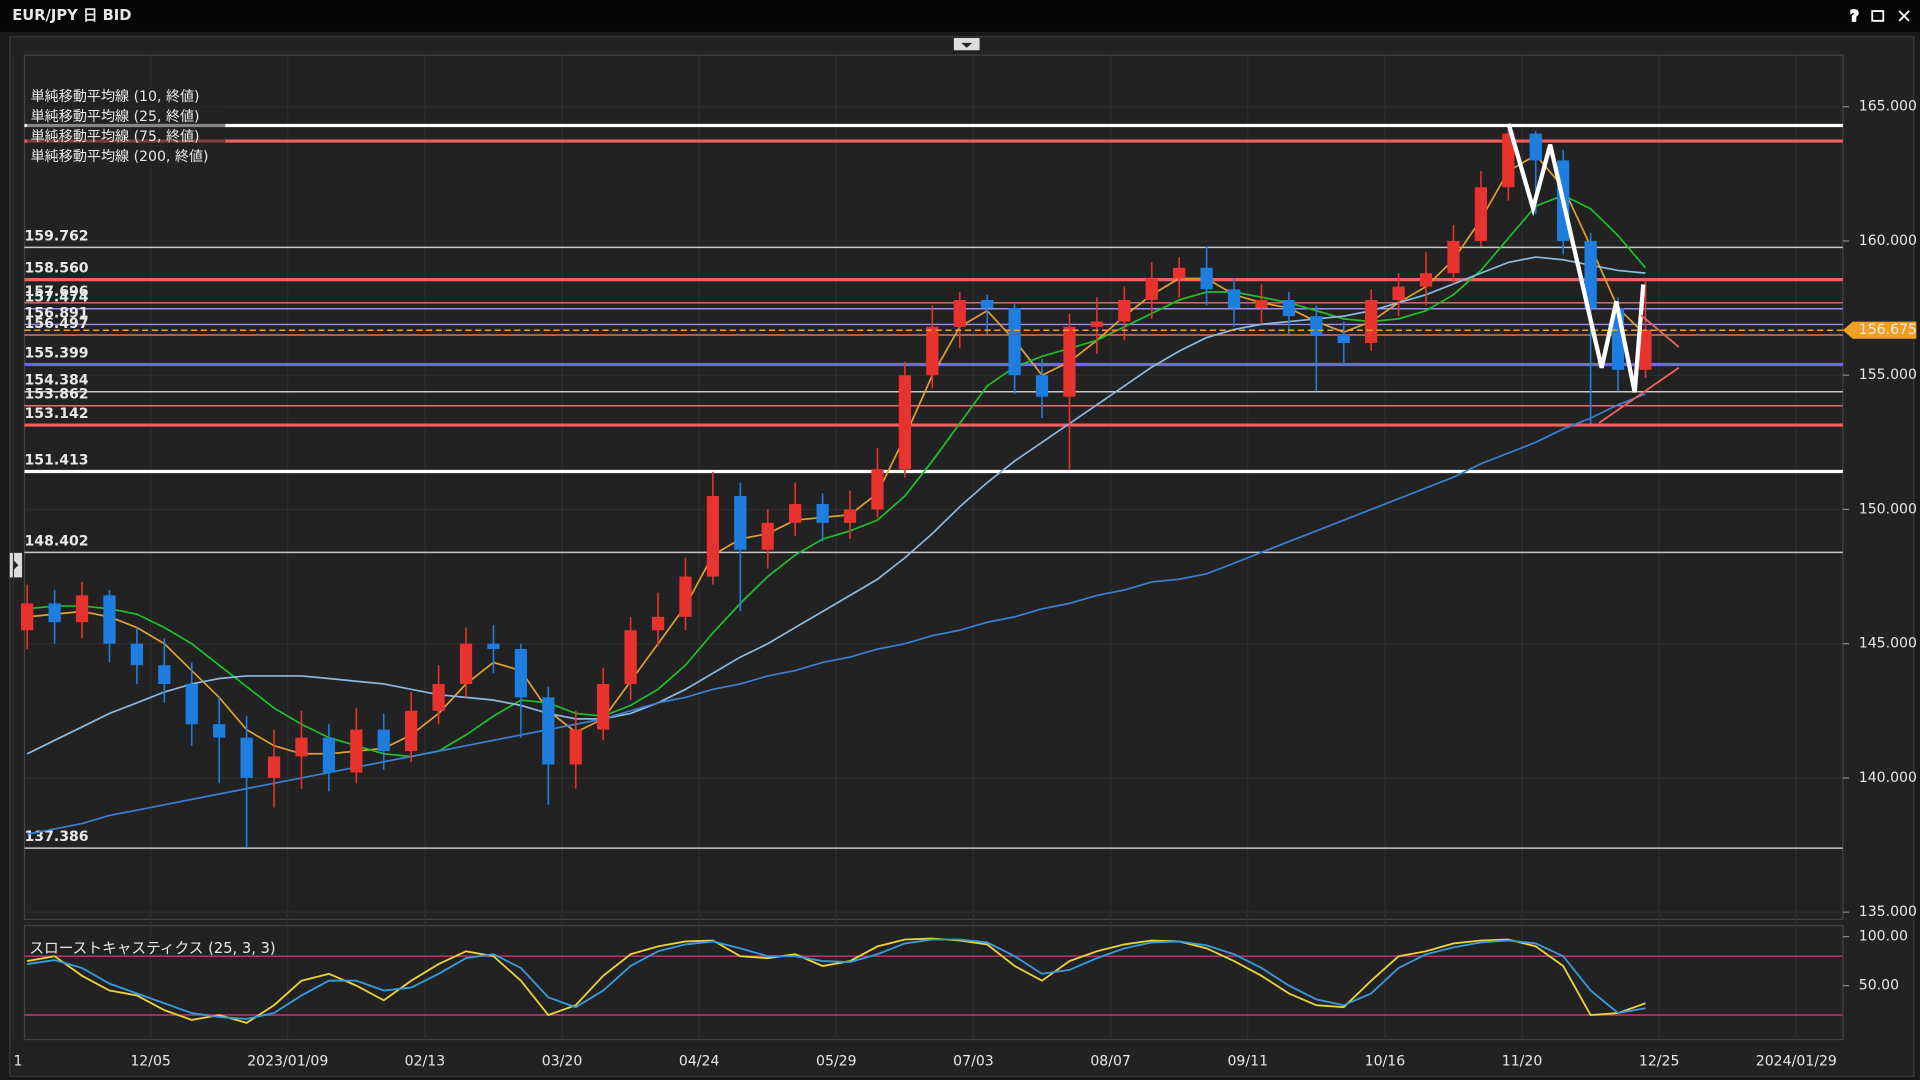 The height and width of the screenshot is (1080, 1920). I want to click on y-tick-label: 100.00, so click(1883, 937).